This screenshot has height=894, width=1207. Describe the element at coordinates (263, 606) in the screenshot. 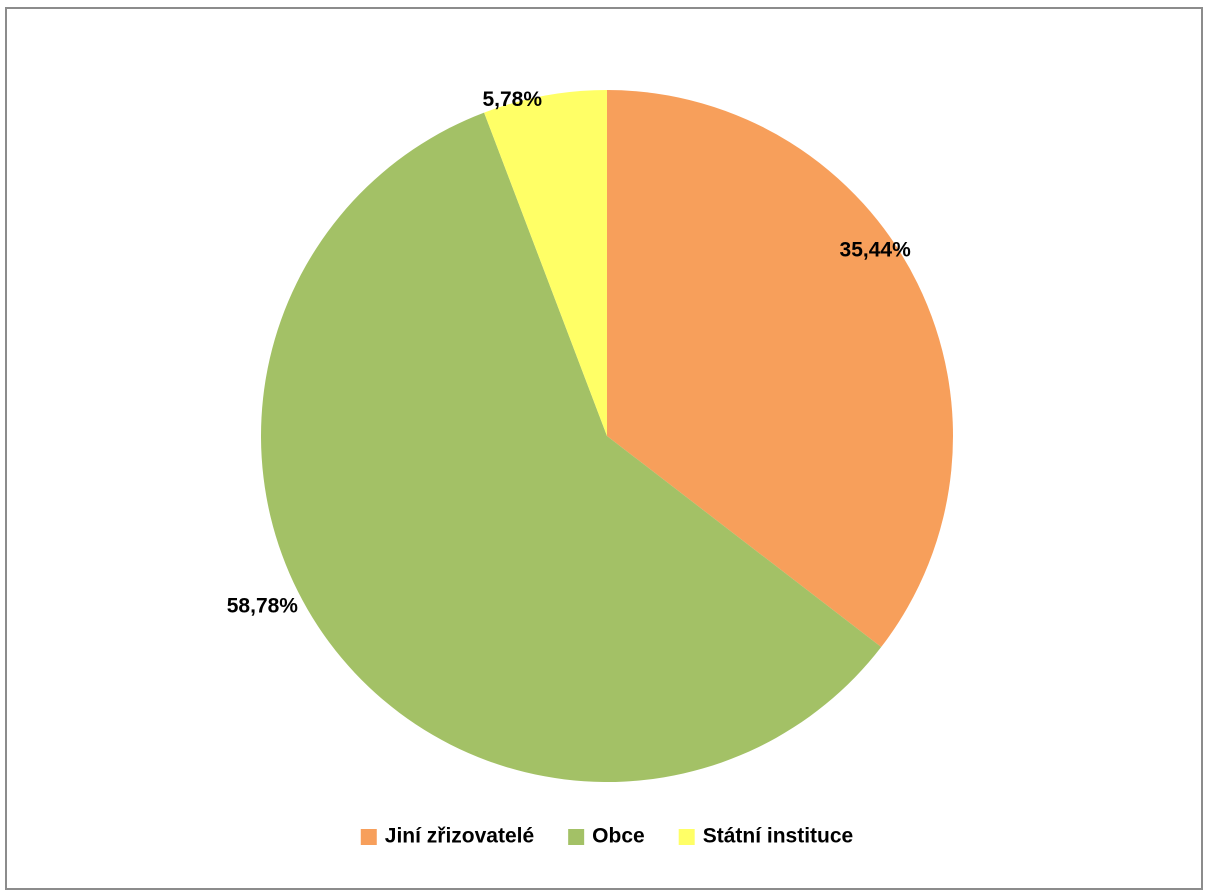

I see `data-label-obce: 58,78%` at that location.